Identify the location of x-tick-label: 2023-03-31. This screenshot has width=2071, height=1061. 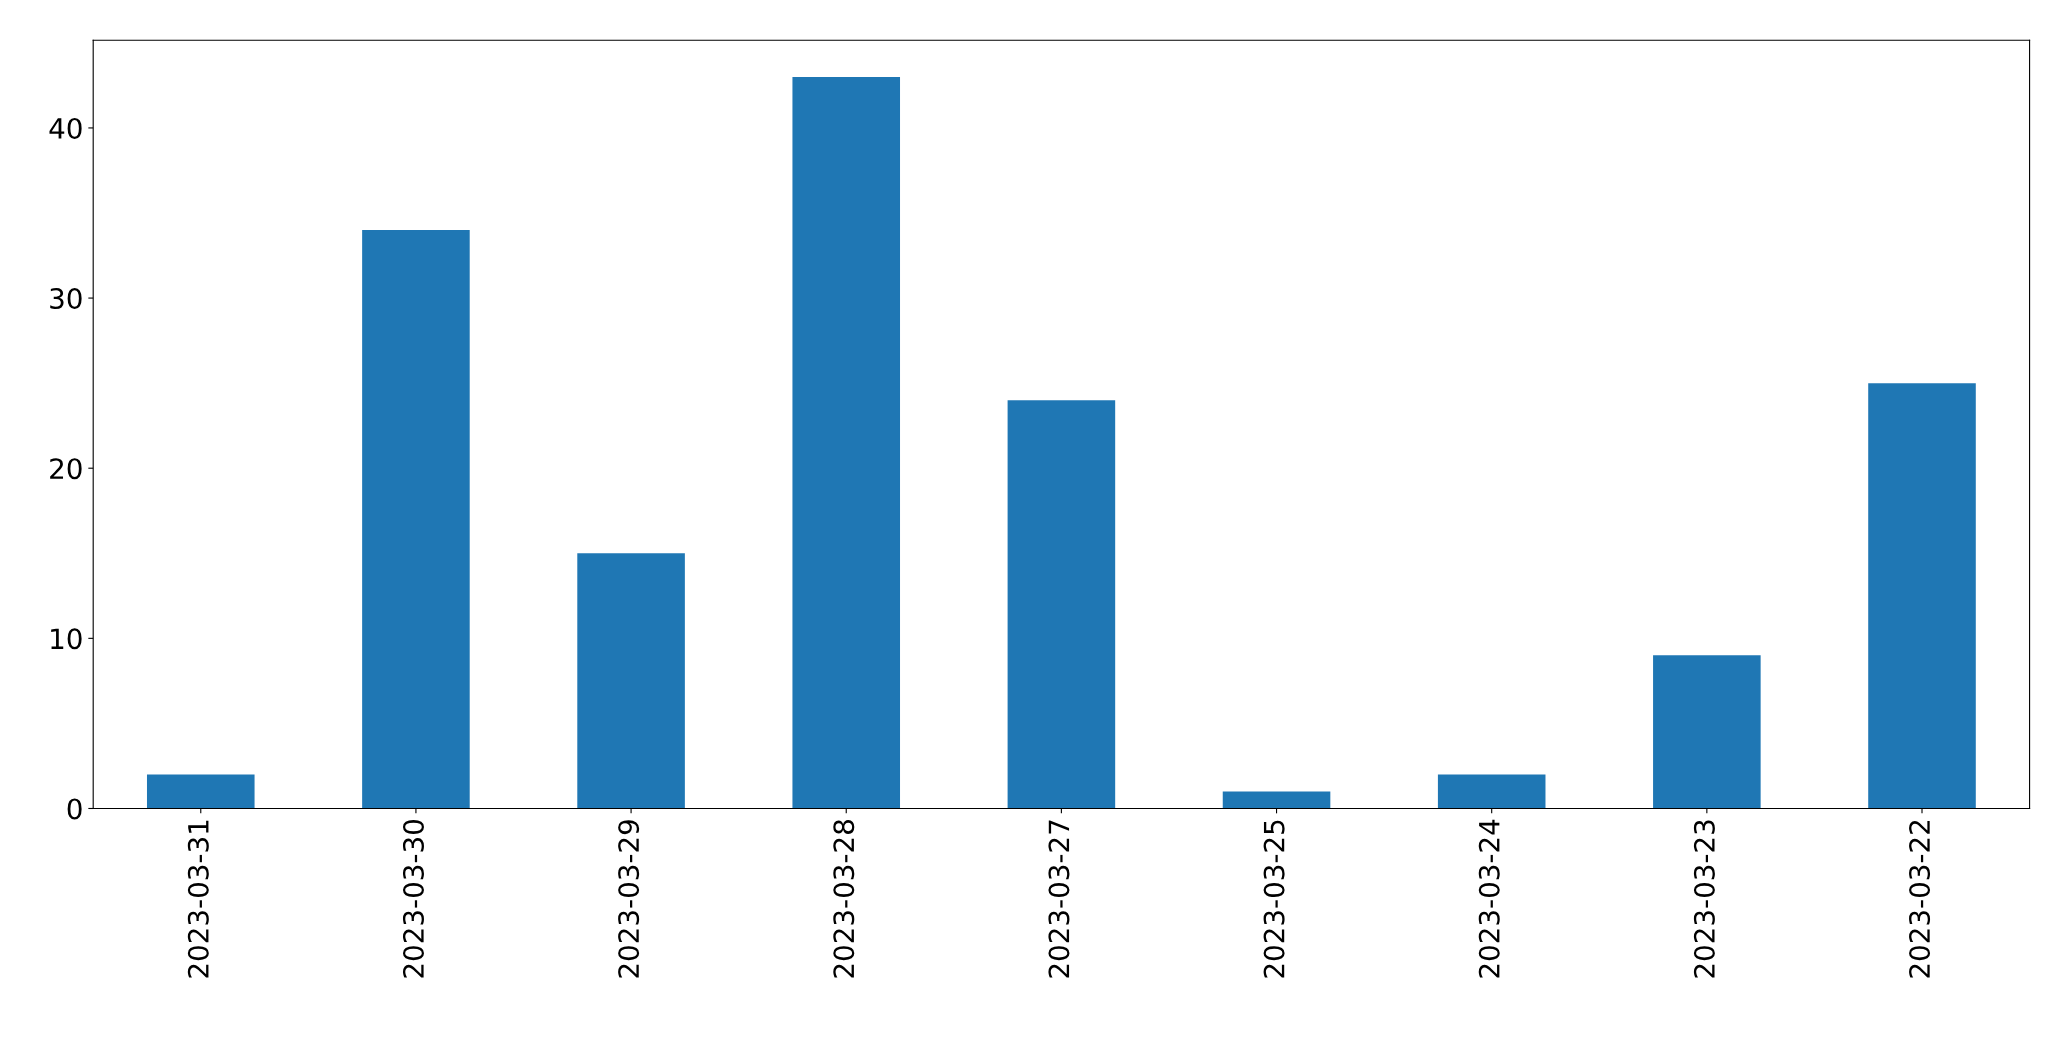
(198, 899).